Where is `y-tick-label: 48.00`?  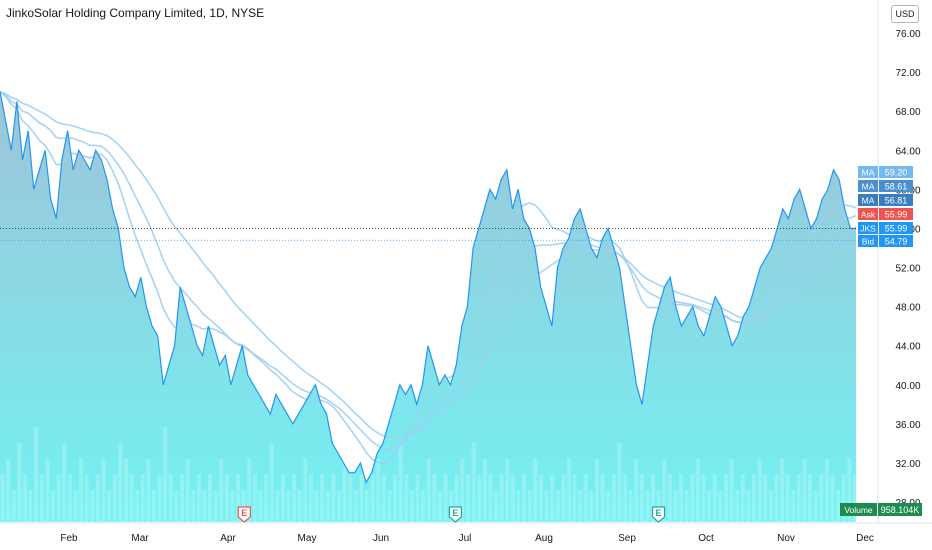 y-tick-label: 48.00 is located at coordinates (907, 308).